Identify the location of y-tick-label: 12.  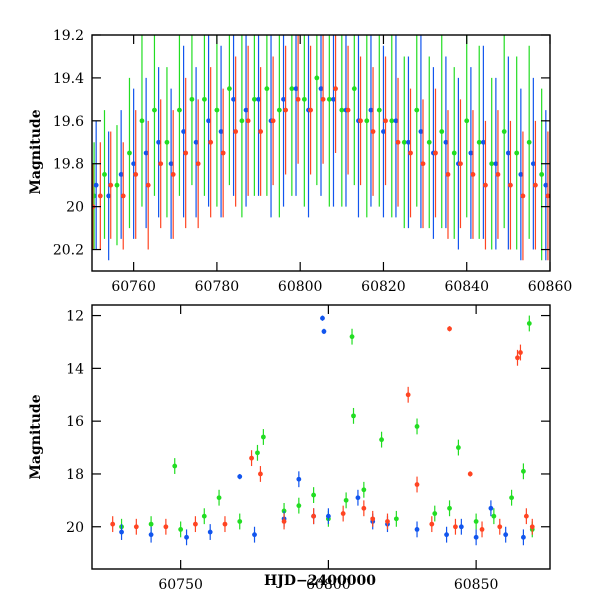
(75, 317).